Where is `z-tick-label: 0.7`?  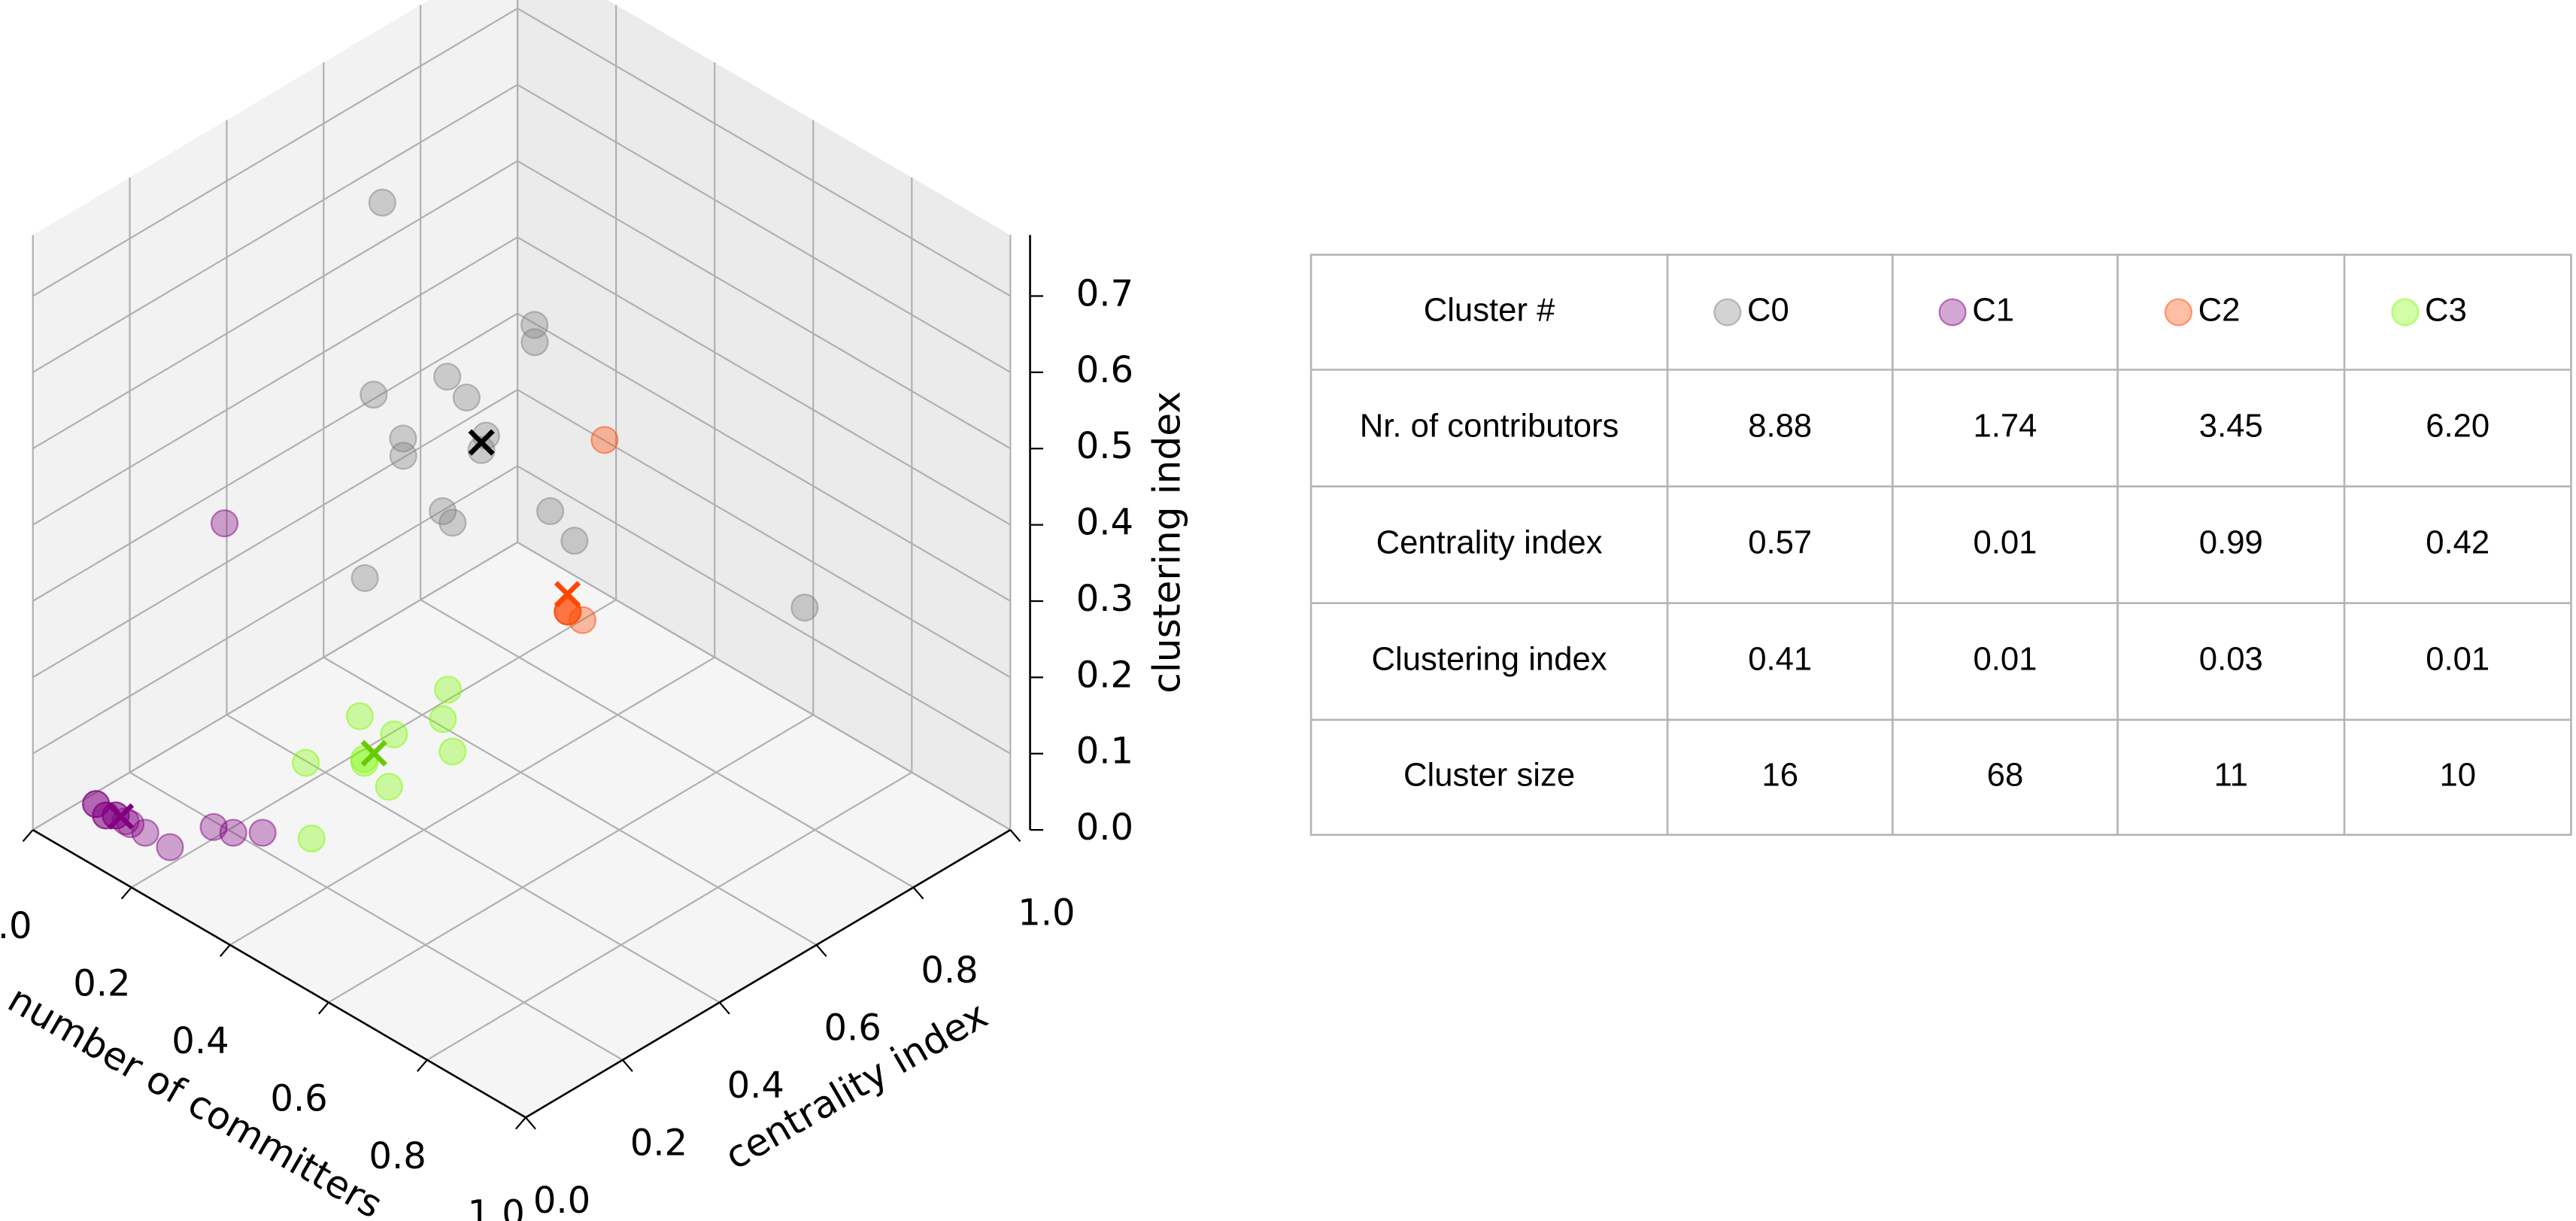
z-tick-label: 0.7 is located at coordinates (1104, 293).